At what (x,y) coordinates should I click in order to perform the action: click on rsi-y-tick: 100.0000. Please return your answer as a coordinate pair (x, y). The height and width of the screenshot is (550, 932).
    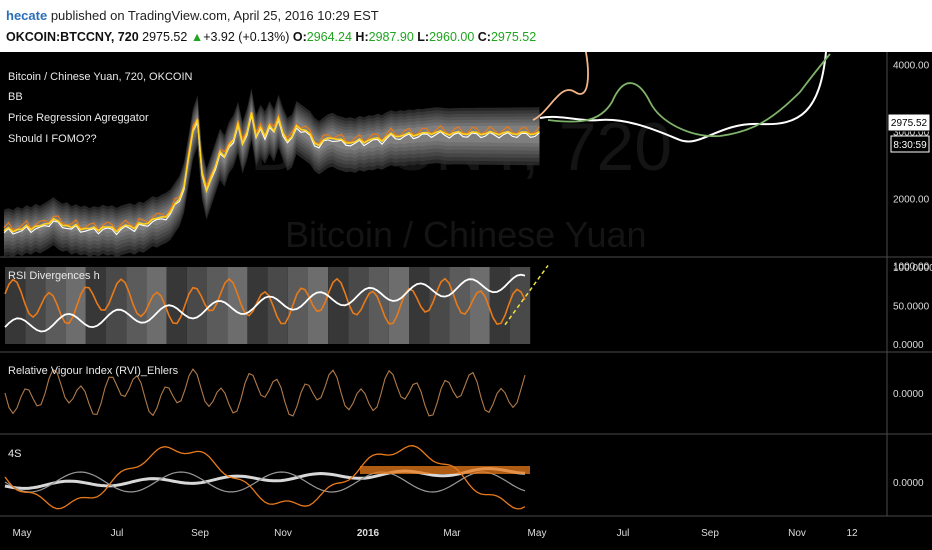
    Looking at the image, I should click on (912, 268).